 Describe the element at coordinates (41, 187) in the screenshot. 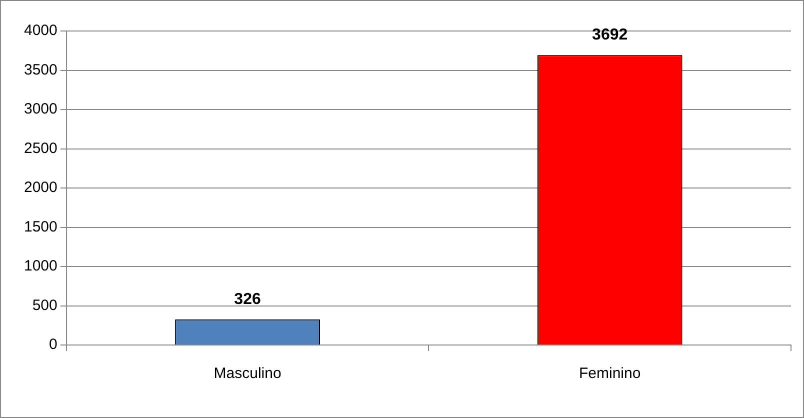

I see `y-tick-label: 2000` at that location.